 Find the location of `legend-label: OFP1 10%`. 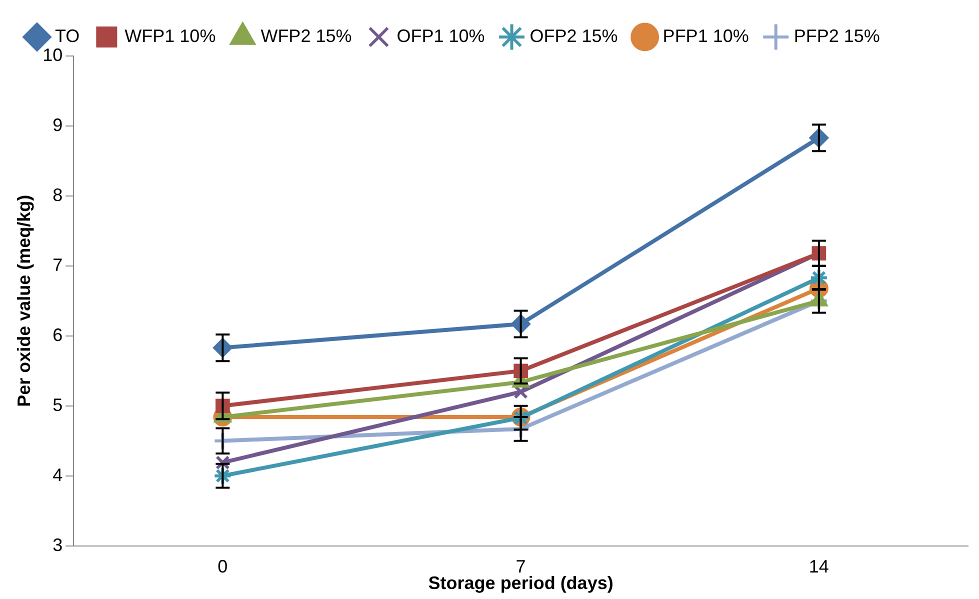

legend-label: OFP1 10% is located at coordinates (440, 36).